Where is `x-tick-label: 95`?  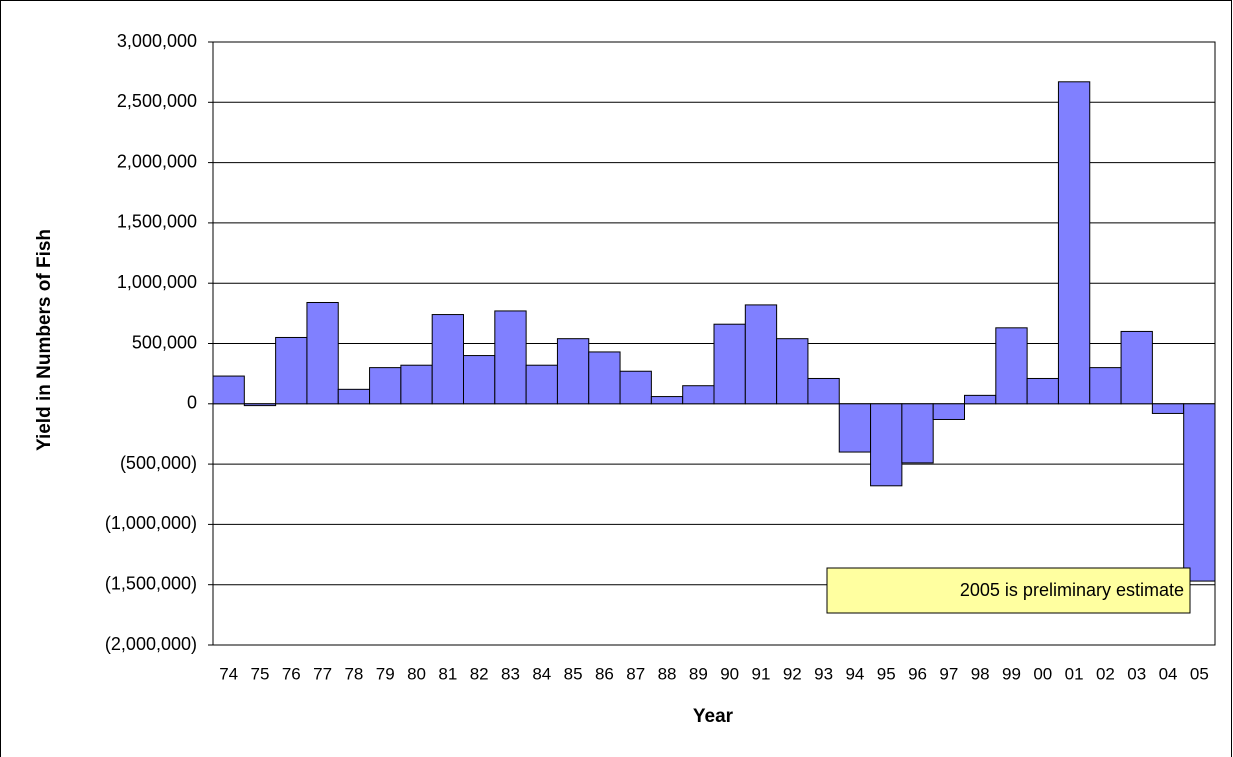
x-tick-label: 95 is located at coordinates (886, 673).